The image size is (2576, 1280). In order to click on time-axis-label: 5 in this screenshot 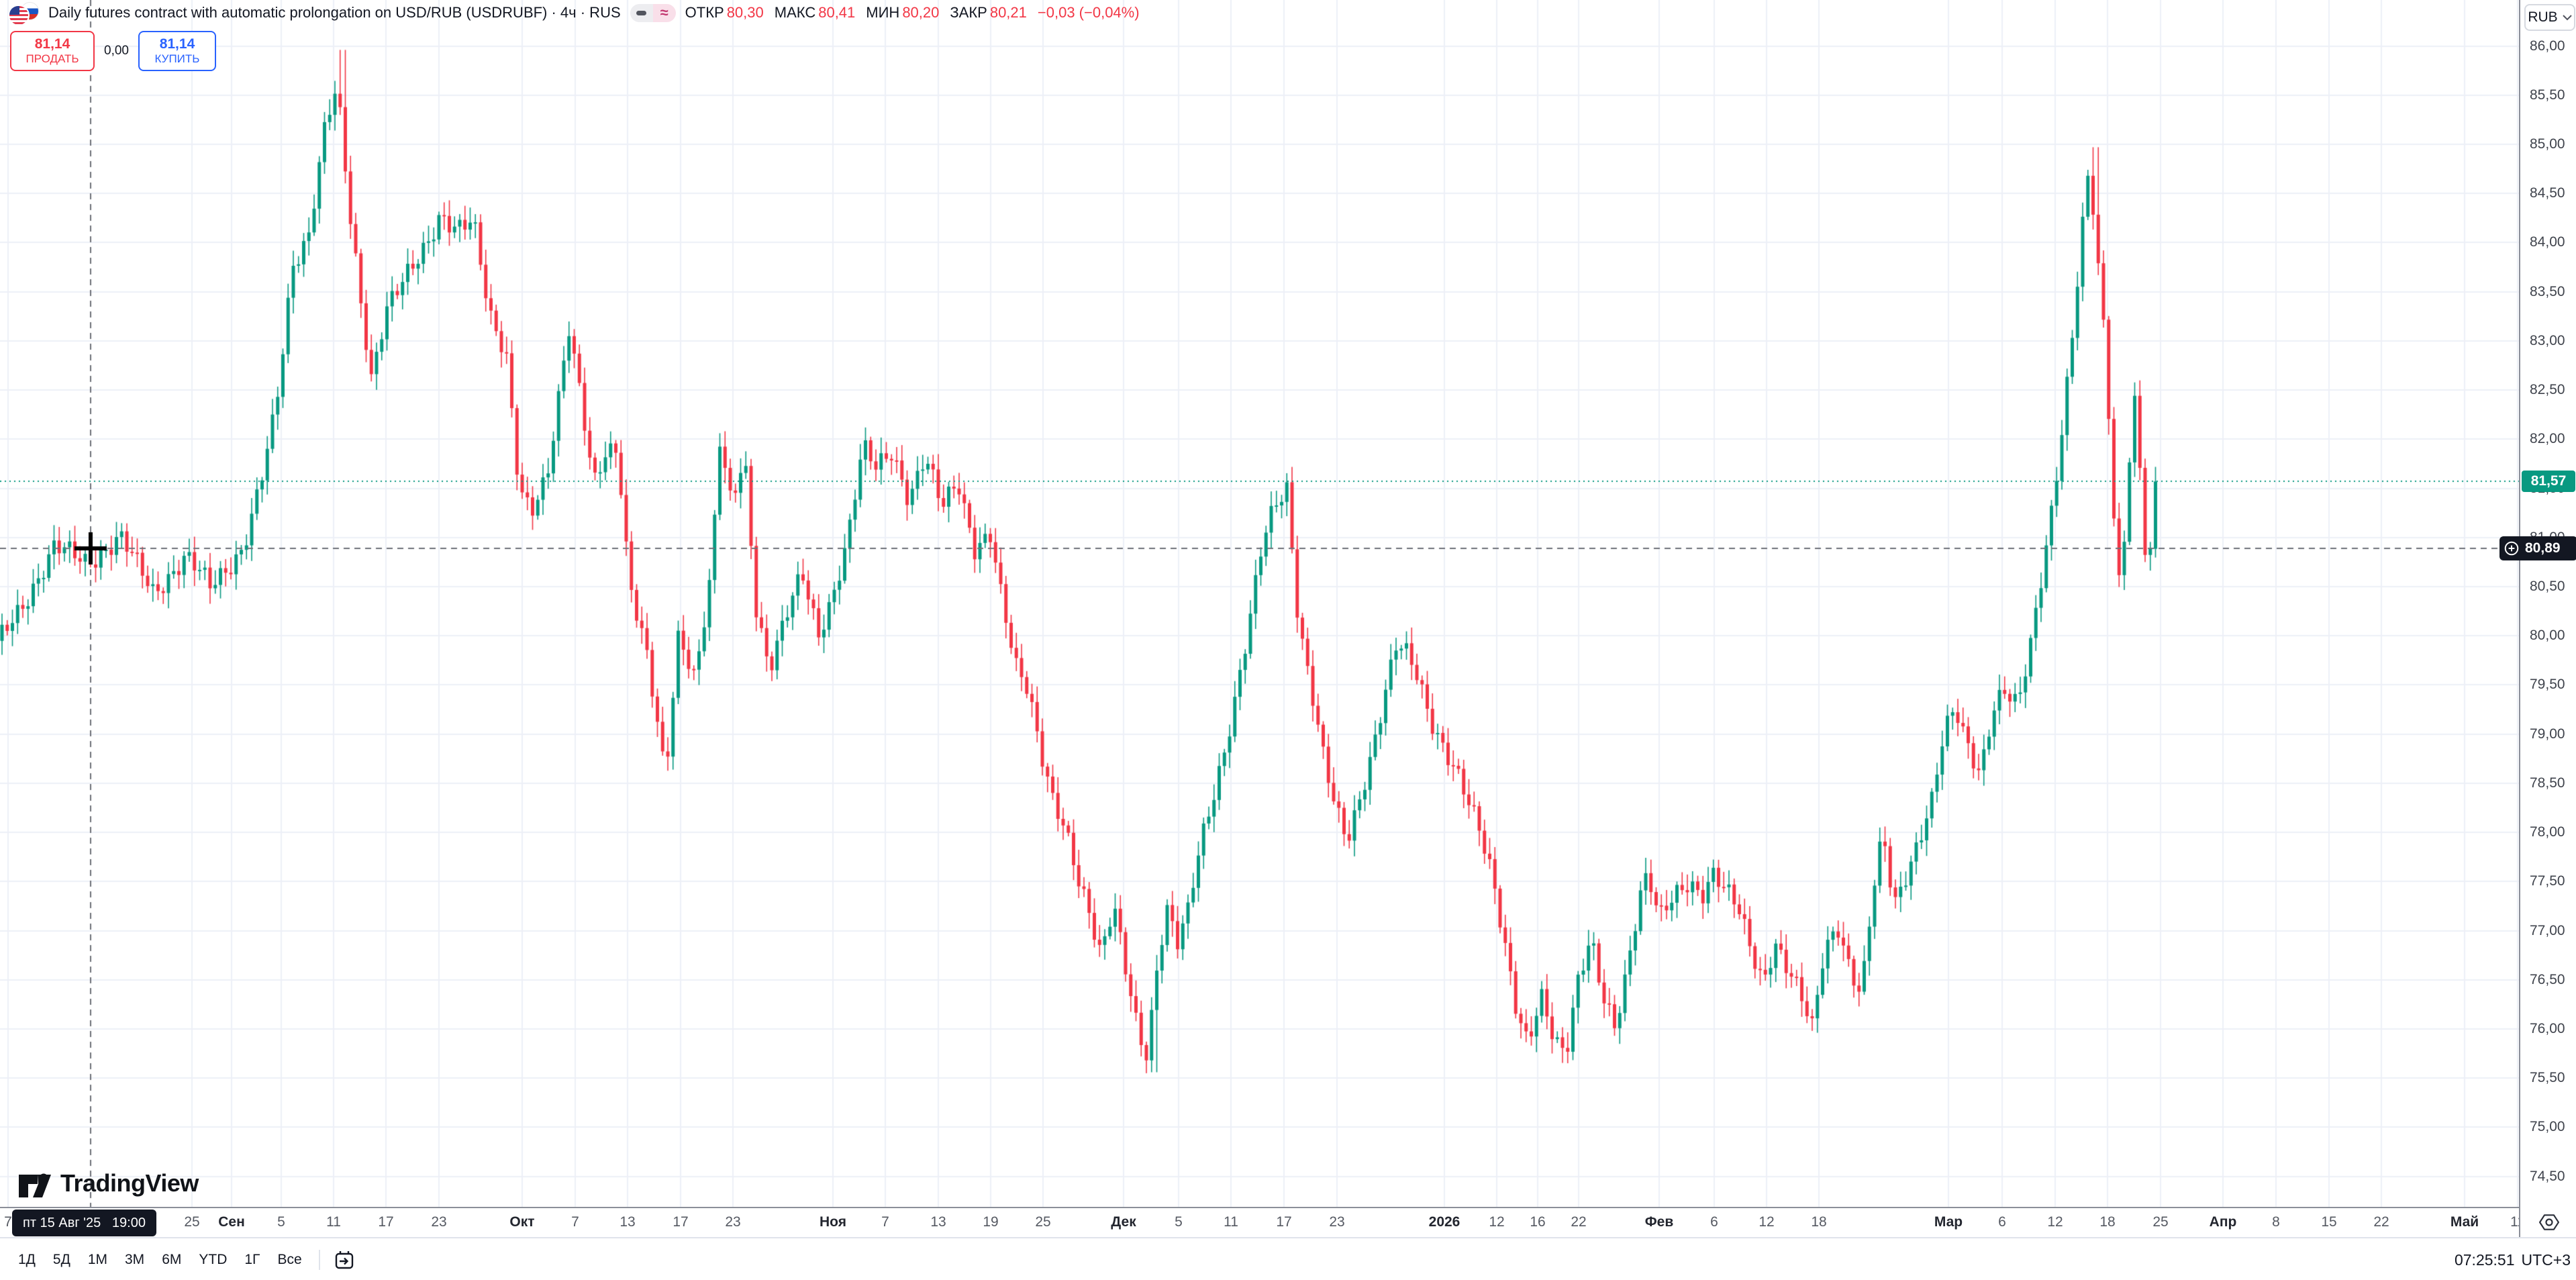, I will do `click(1179, 1222)`.